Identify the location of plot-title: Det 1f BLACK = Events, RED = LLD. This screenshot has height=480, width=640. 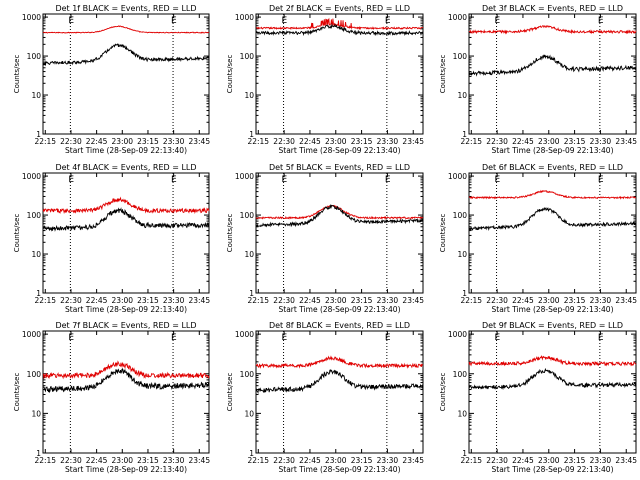
(125, 8).